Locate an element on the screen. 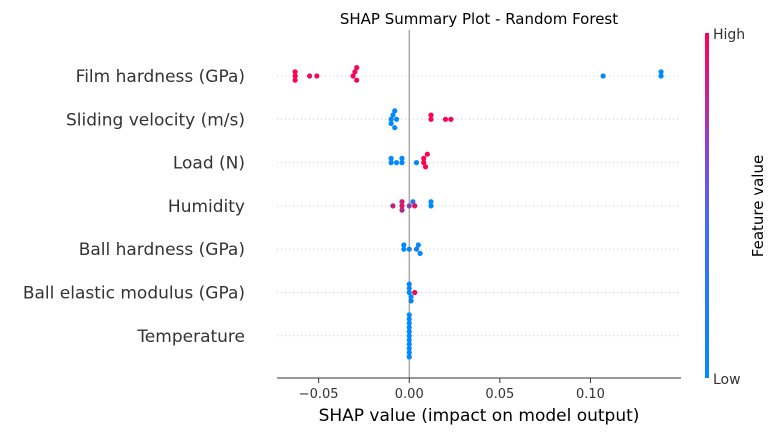  feature-label: Load (N) is located at coordinates (209, 164).